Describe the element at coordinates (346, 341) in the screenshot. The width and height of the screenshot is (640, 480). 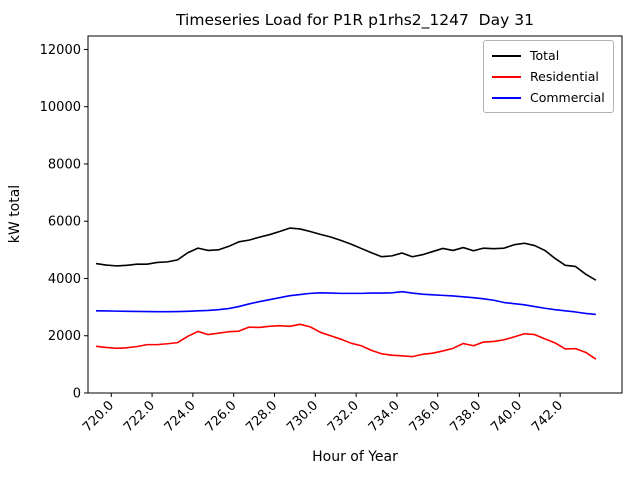
I see `series-line-residential` at that location.